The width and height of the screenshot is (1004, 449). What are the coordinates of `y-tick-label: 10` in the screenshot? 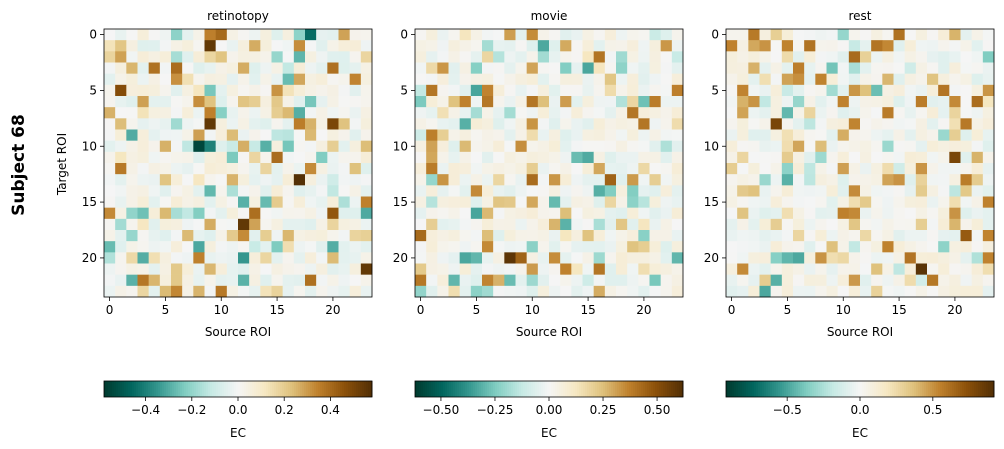 It's located at (89, 146).